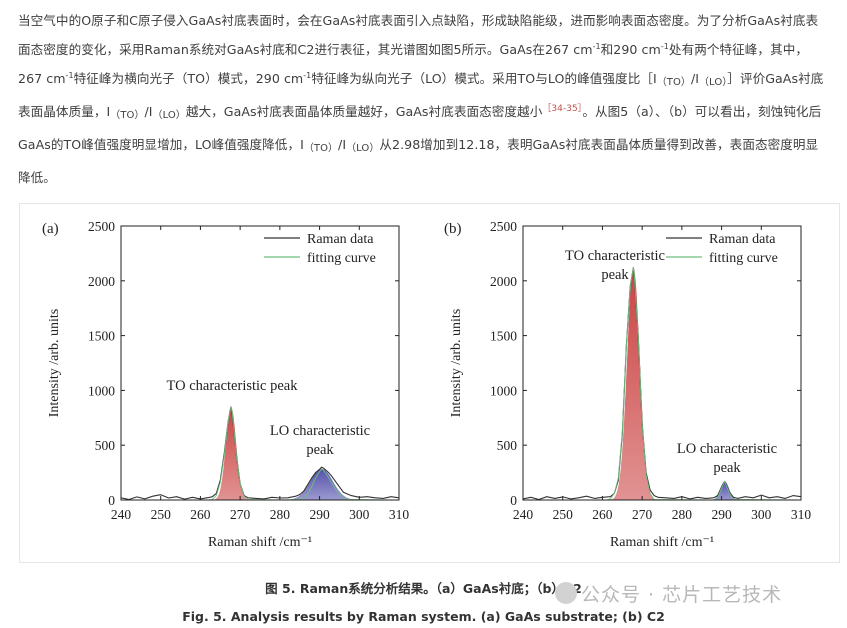  What do you see at coordinates (453, 229) in the screenshot?
I see `panel-label: (b)` at bounding box center [453, 229].